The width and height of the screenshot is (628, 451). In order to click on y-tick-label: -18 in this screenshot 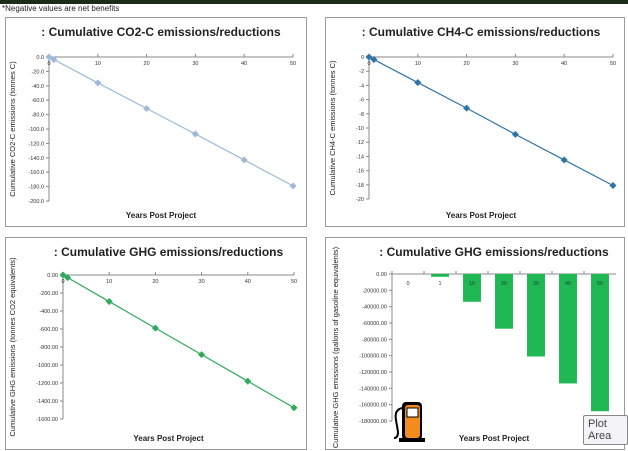, I will do `click(360, 186)`.